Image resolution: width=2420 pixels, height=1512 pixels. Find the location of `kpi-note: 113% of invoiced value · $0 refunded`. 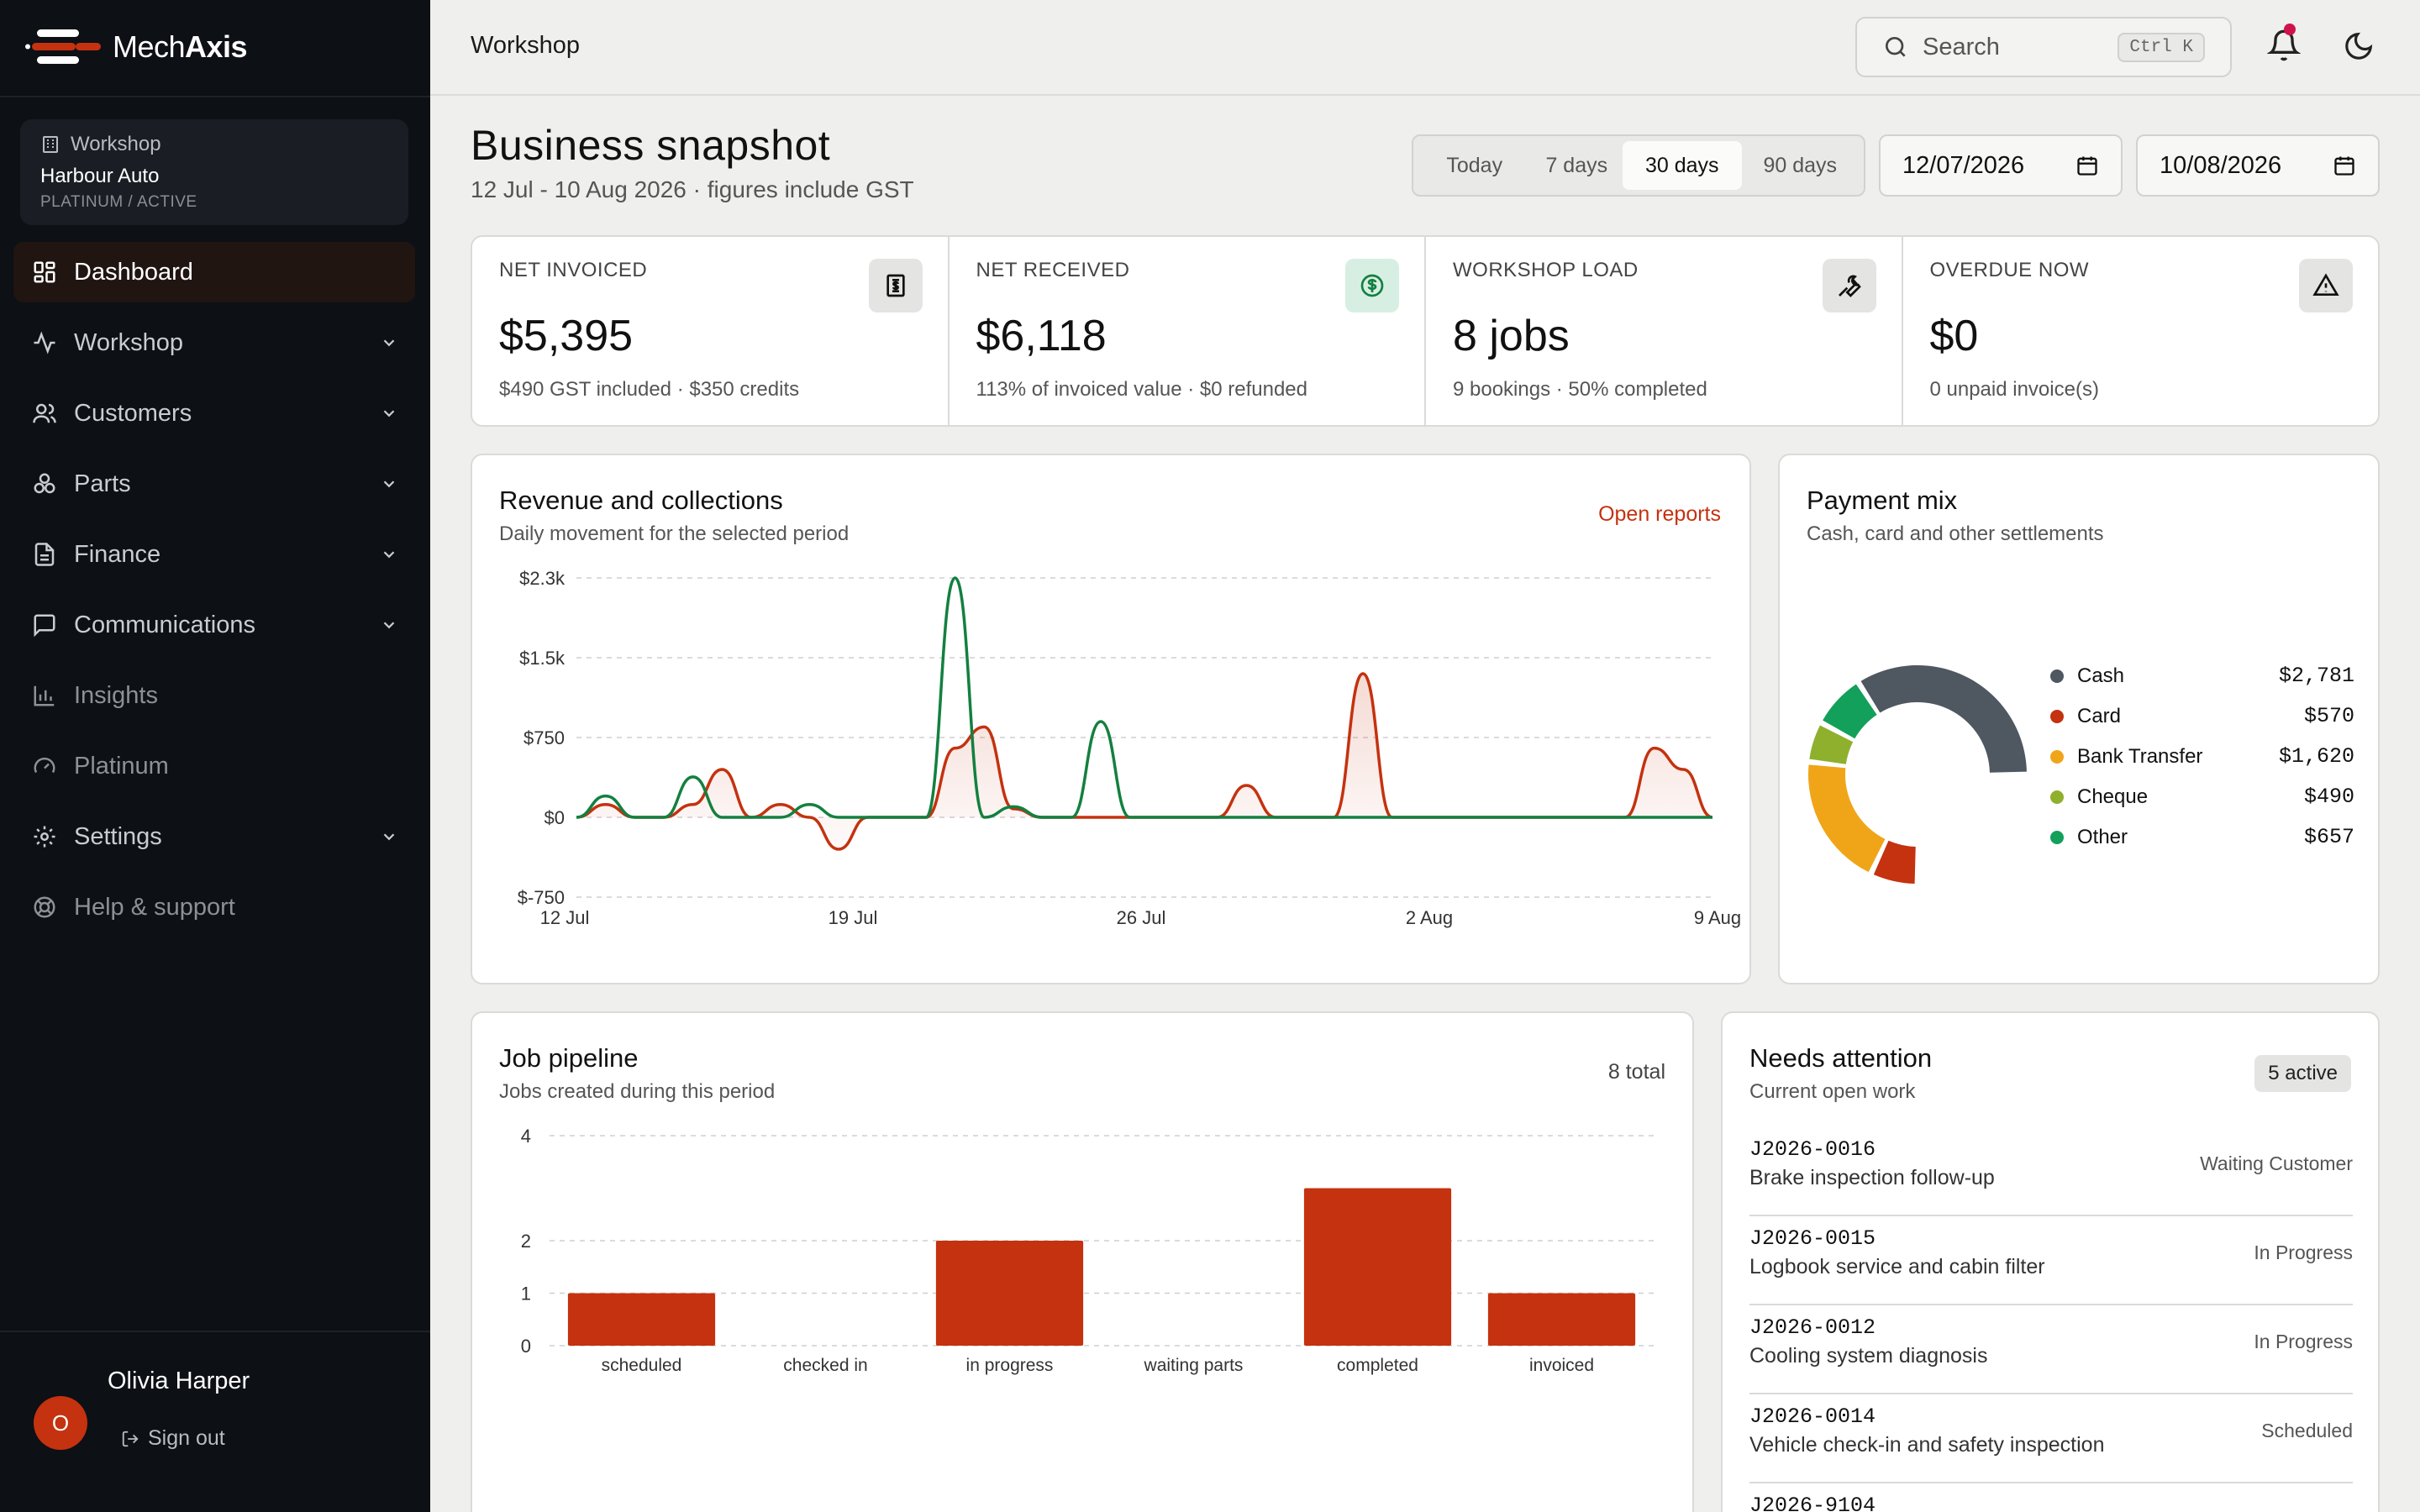

kpi-note: 113% of invoiced value · $0 refunded is located at coordinates (1142, 389).